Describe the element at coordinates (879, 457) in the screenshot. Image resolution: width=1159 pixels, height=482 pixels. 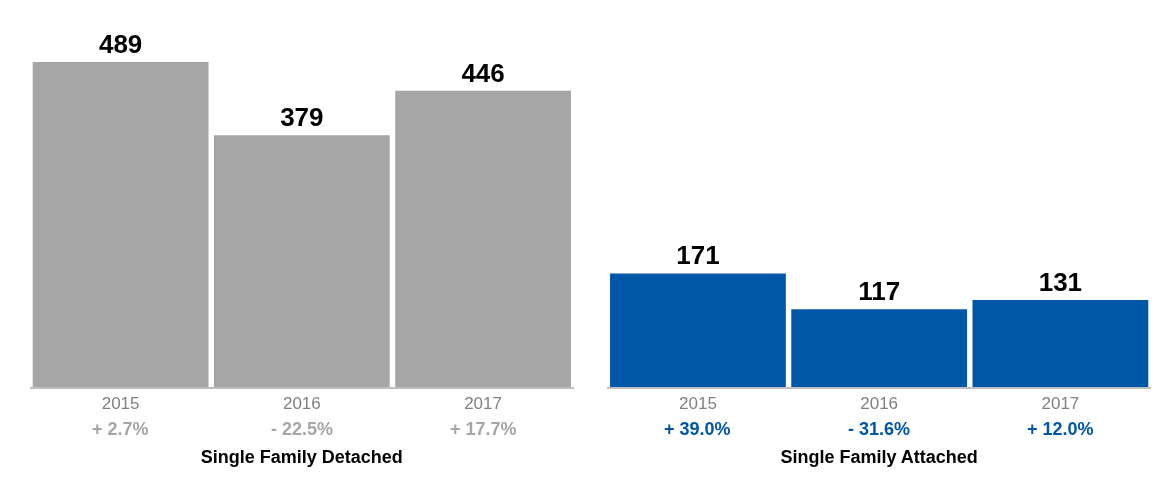
I see `x-axis-title: Single Family Attached` at that location.